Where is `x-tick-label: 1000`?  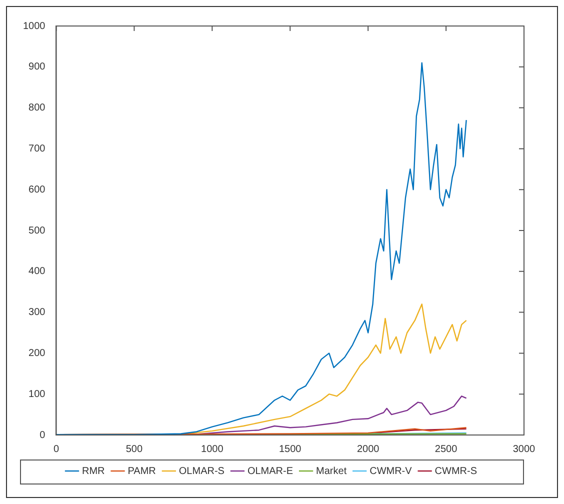 x-tick-label: 1000 is located at coordinates (212, 449).